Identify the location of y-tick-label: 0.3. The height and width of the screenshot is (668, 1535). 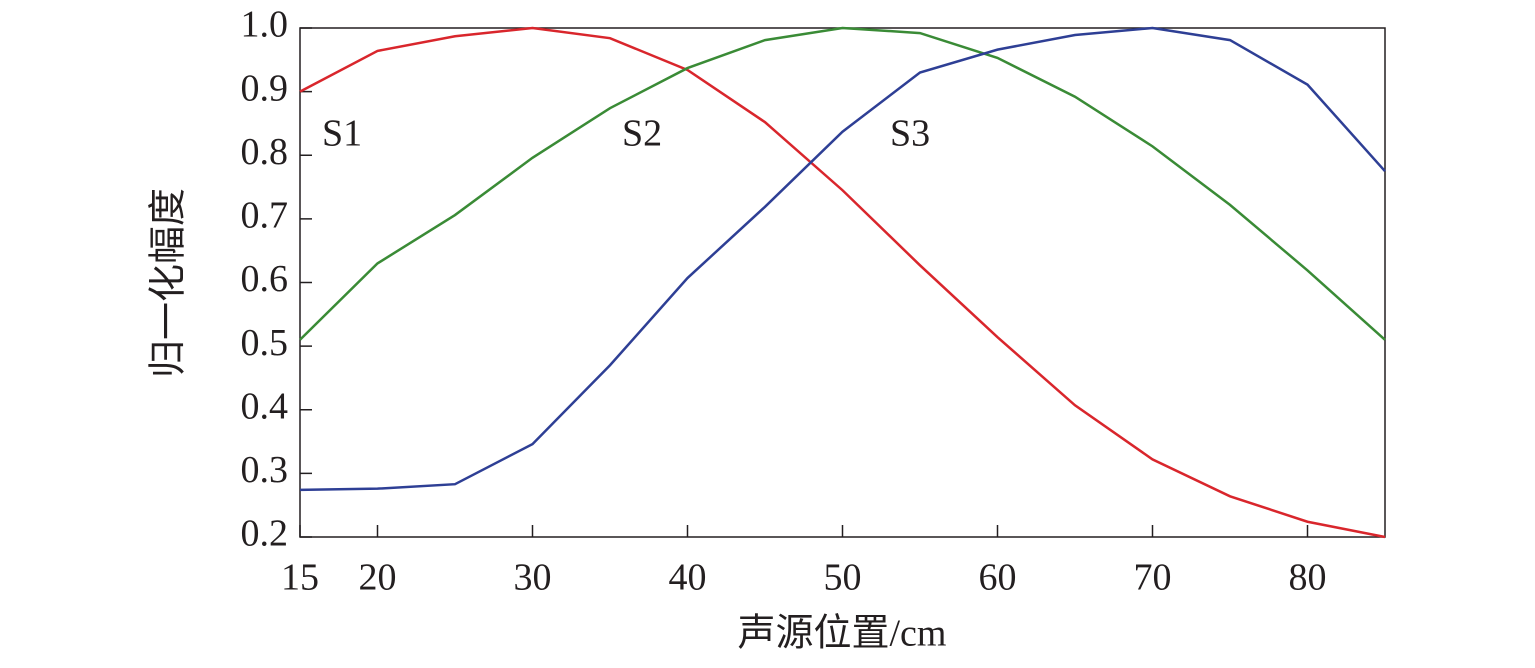
(265, 470).